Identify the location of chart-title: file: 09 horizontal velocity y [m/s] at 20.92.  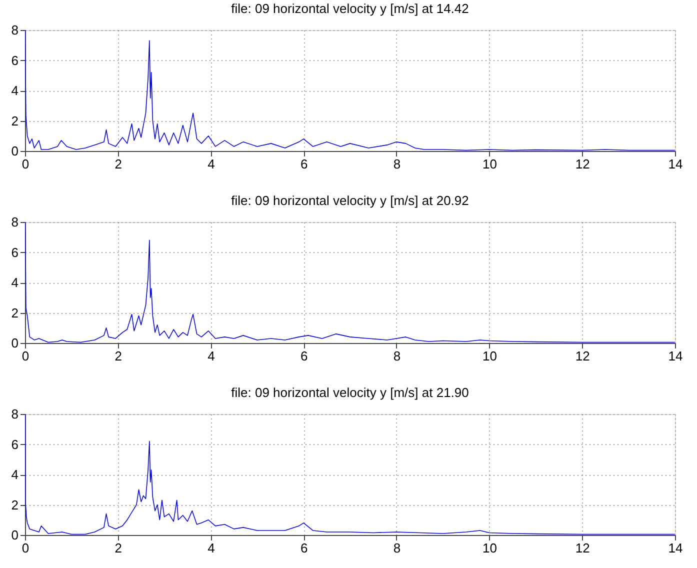
(350, 200).